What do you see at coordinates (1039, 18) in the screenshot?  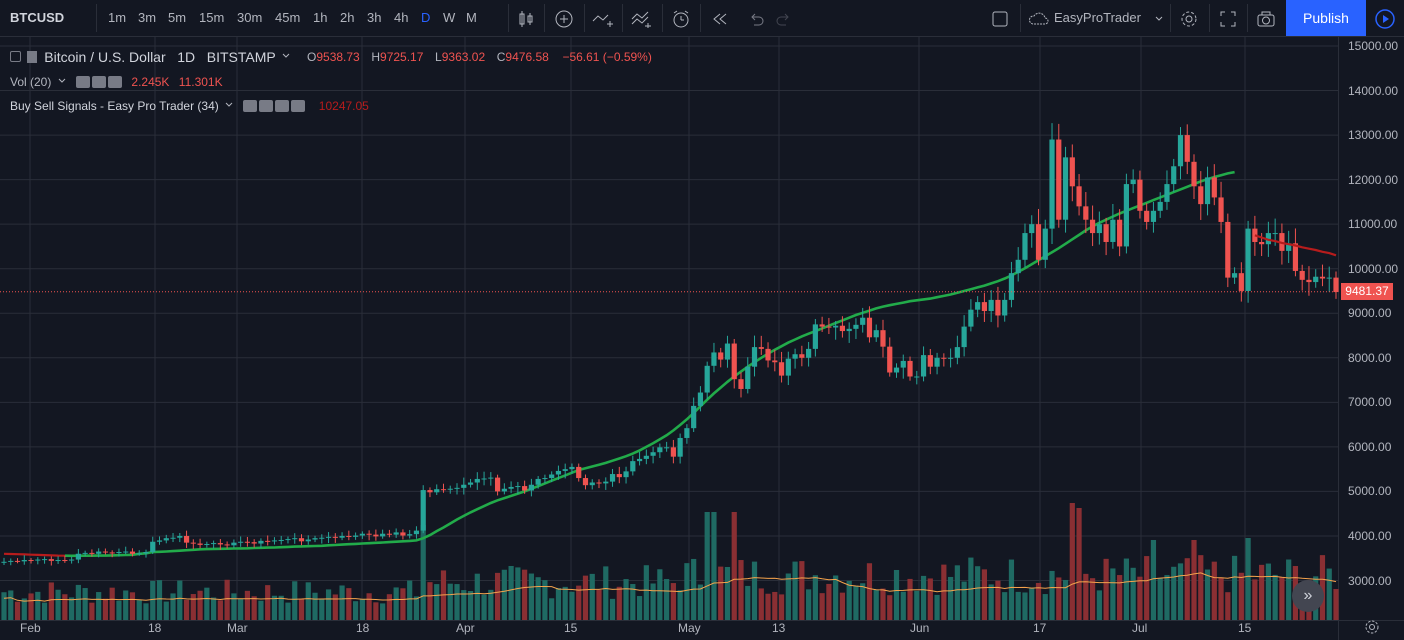 I see `cloud-icon` at bounding box center [1039, 18].